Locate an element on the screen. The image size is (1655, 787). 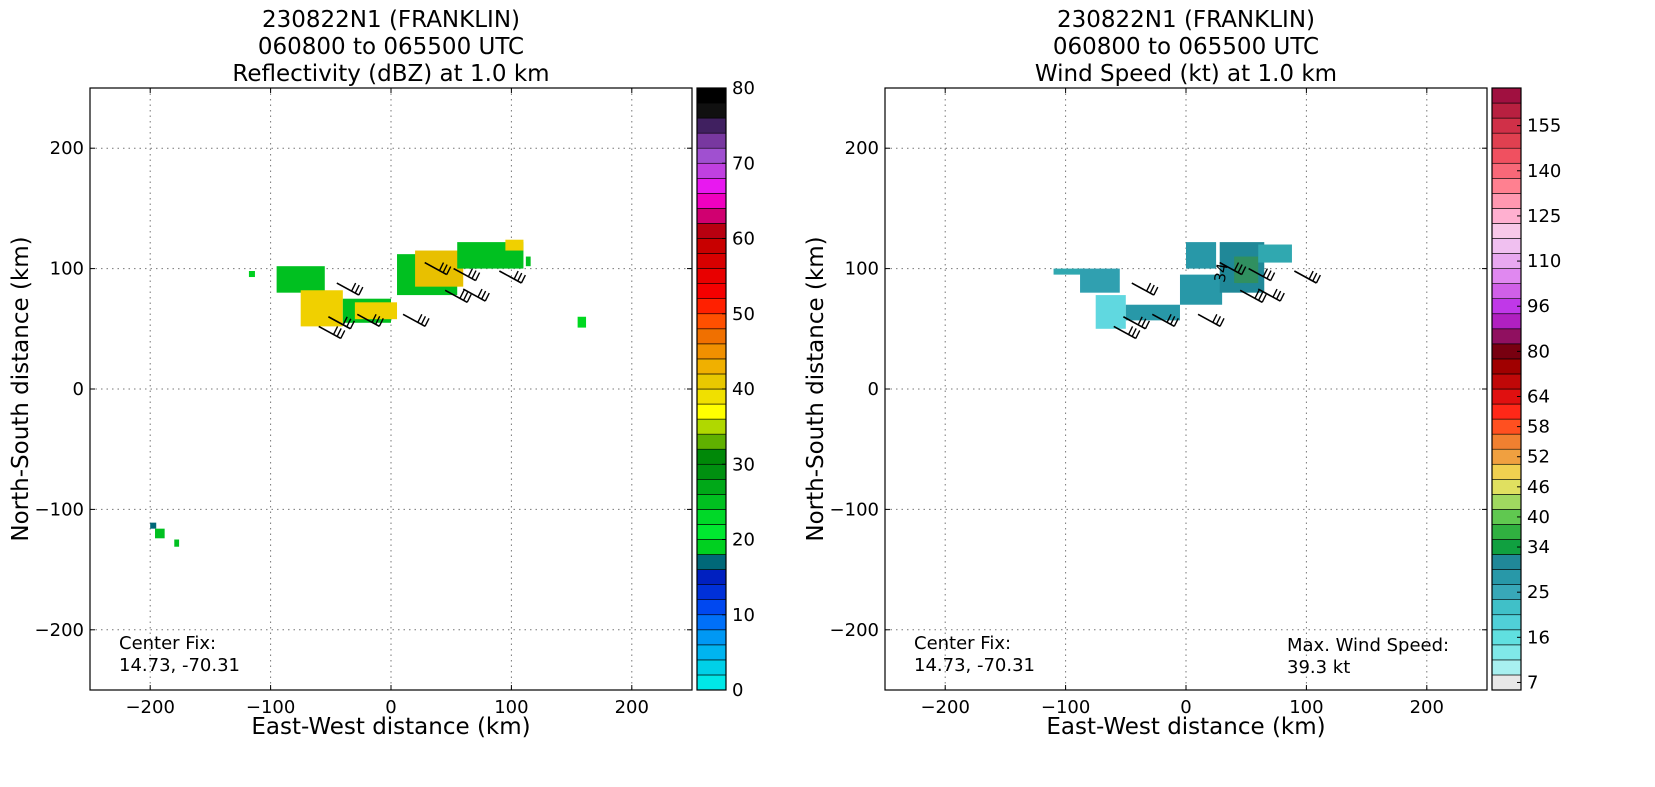
y-axis-label: North-South distance (km) is located at coordinates (21, 388).